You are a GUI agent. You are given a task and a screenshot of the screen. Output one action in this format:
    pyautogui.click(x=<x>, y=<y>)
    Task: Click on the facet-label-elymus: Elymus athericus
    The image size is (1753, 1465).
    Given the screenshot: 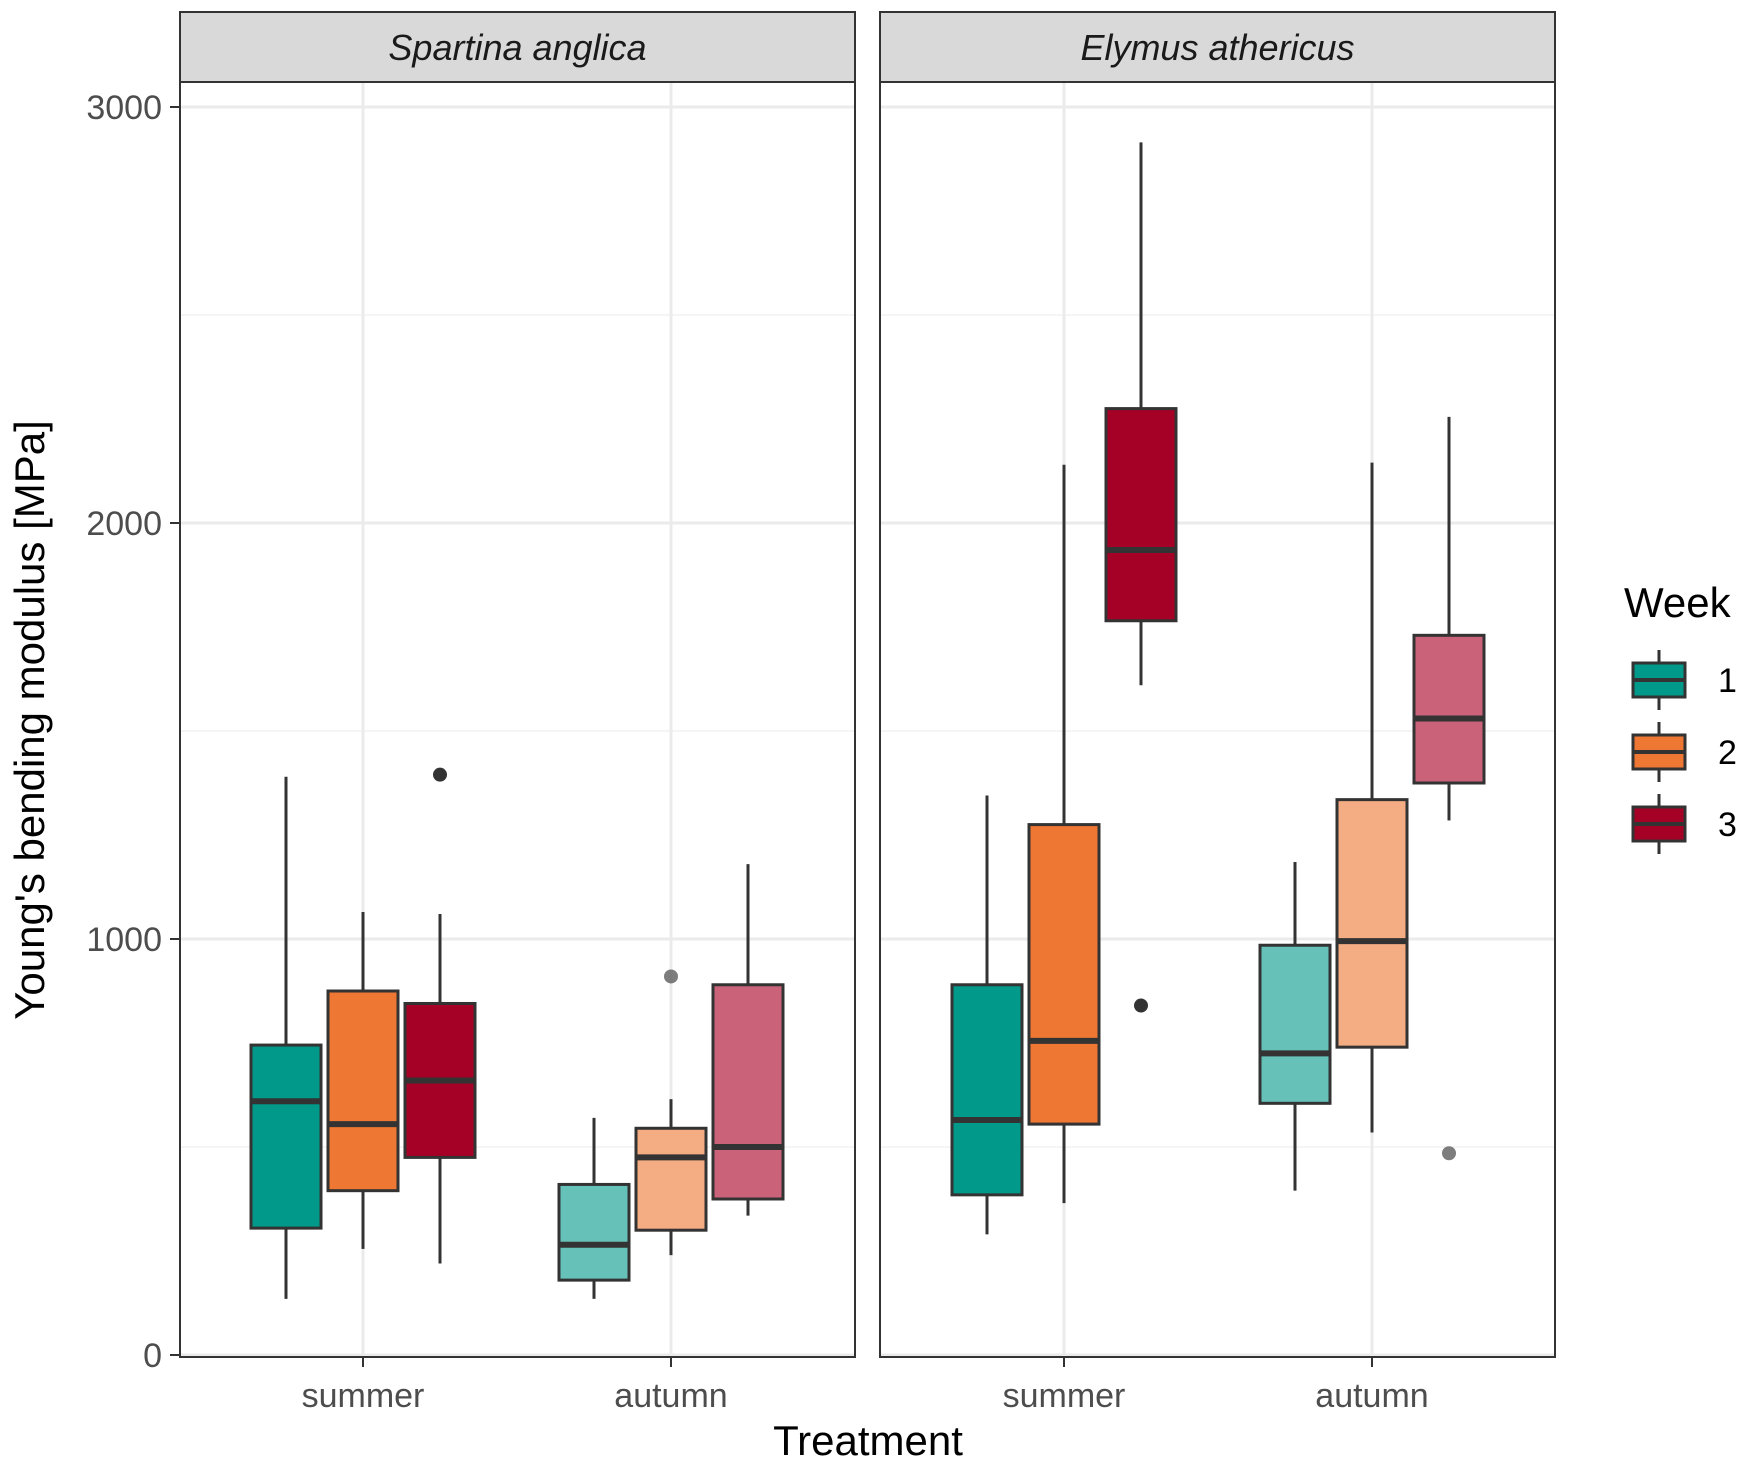 What is the action you would take?
    pyautogui.click(x=1217, y=47)
    